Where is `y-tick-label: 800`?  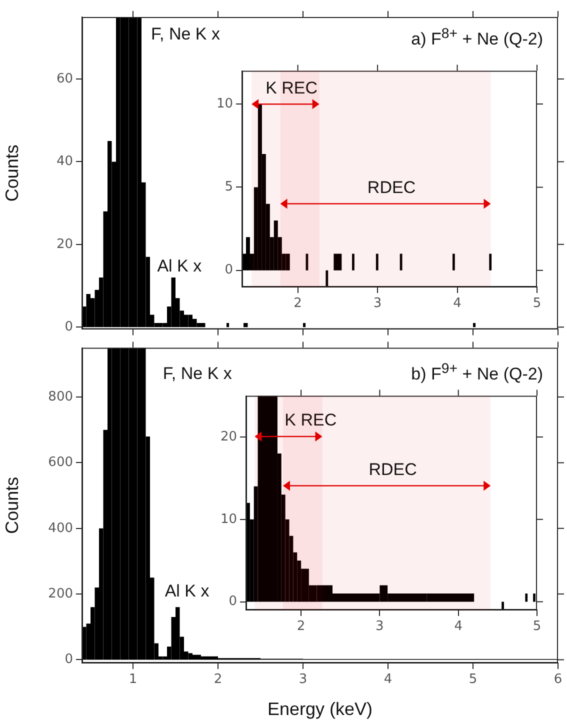 y-tick-label: 800 is located at coordinates (60, 396).